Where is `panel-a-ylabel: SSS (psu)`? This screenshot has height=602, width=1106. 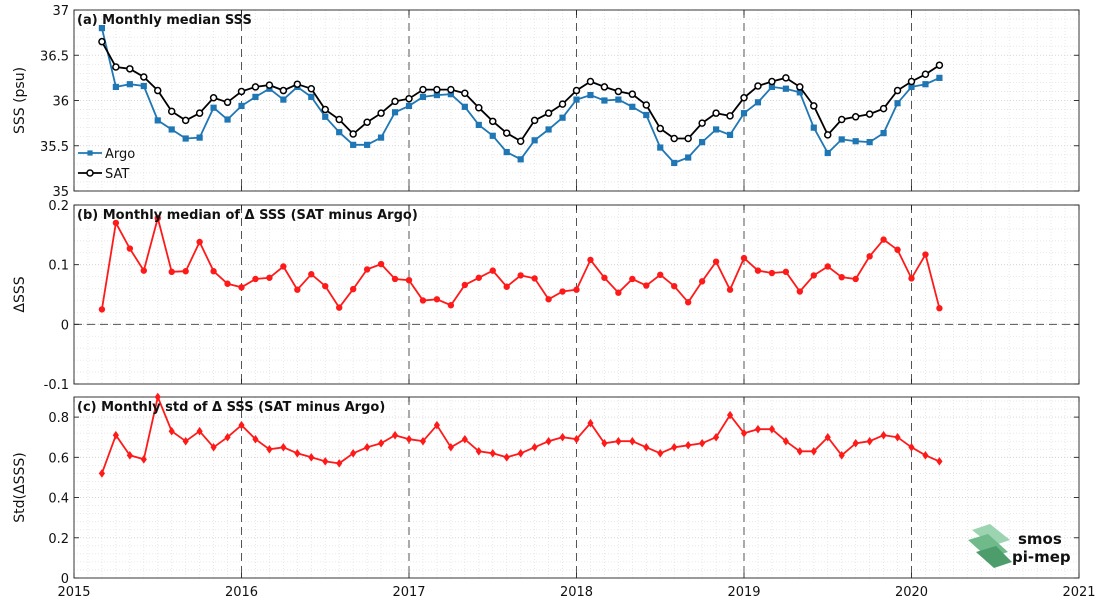
panel-a-ylabel: SSS (psu) is located at coordinates (20, 100).